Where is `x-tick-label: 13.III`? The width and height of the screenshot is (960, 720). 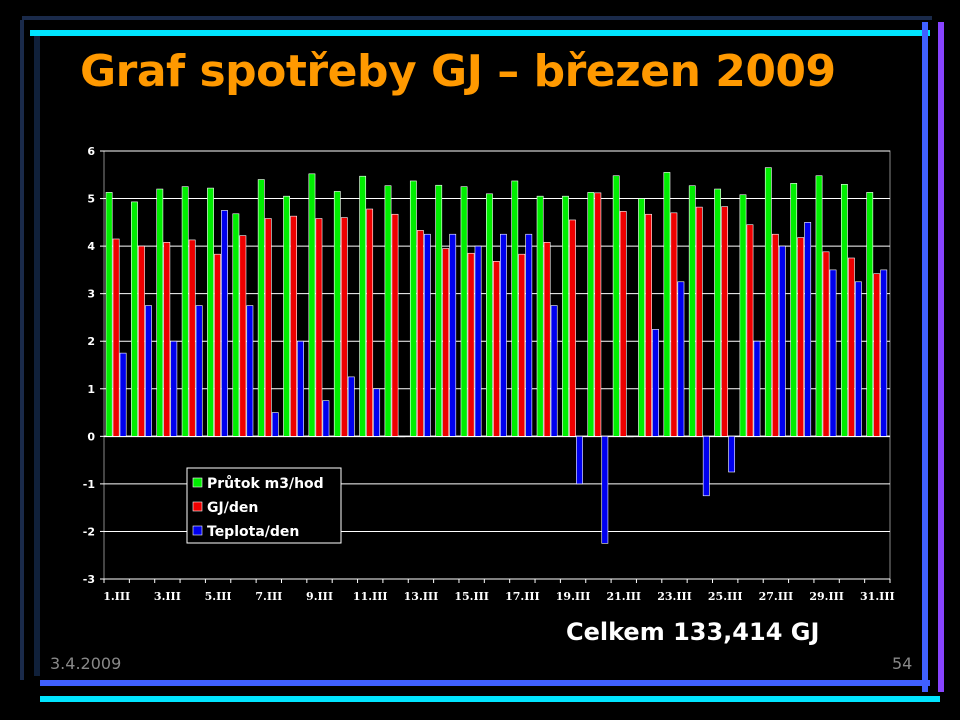
x-tick-label: 13.III is located at coordinates (421, 596).